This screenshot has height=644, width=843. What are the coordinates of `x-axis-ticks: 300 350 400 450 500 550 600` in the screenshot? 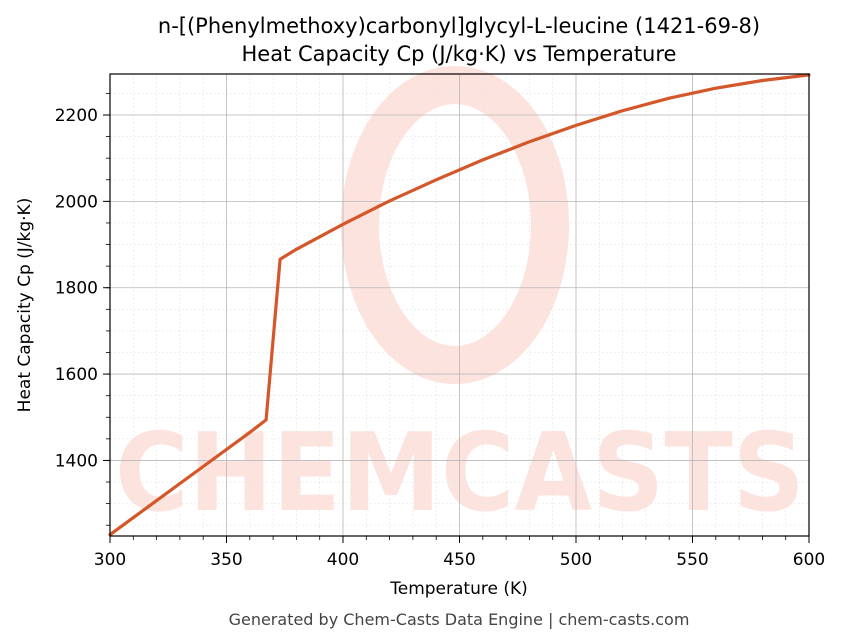 It's located at (459, 553).